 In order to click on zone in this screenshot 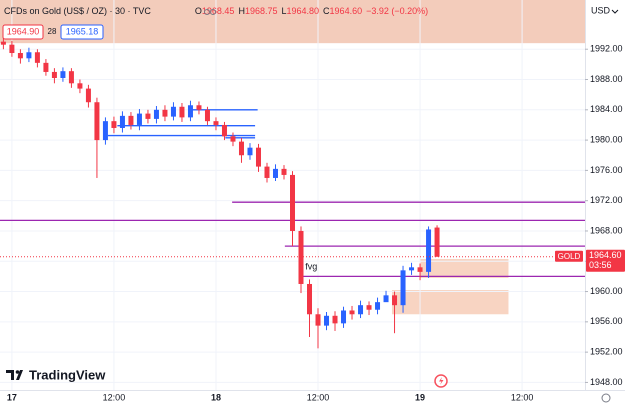, I will do `click(450, 302)`.